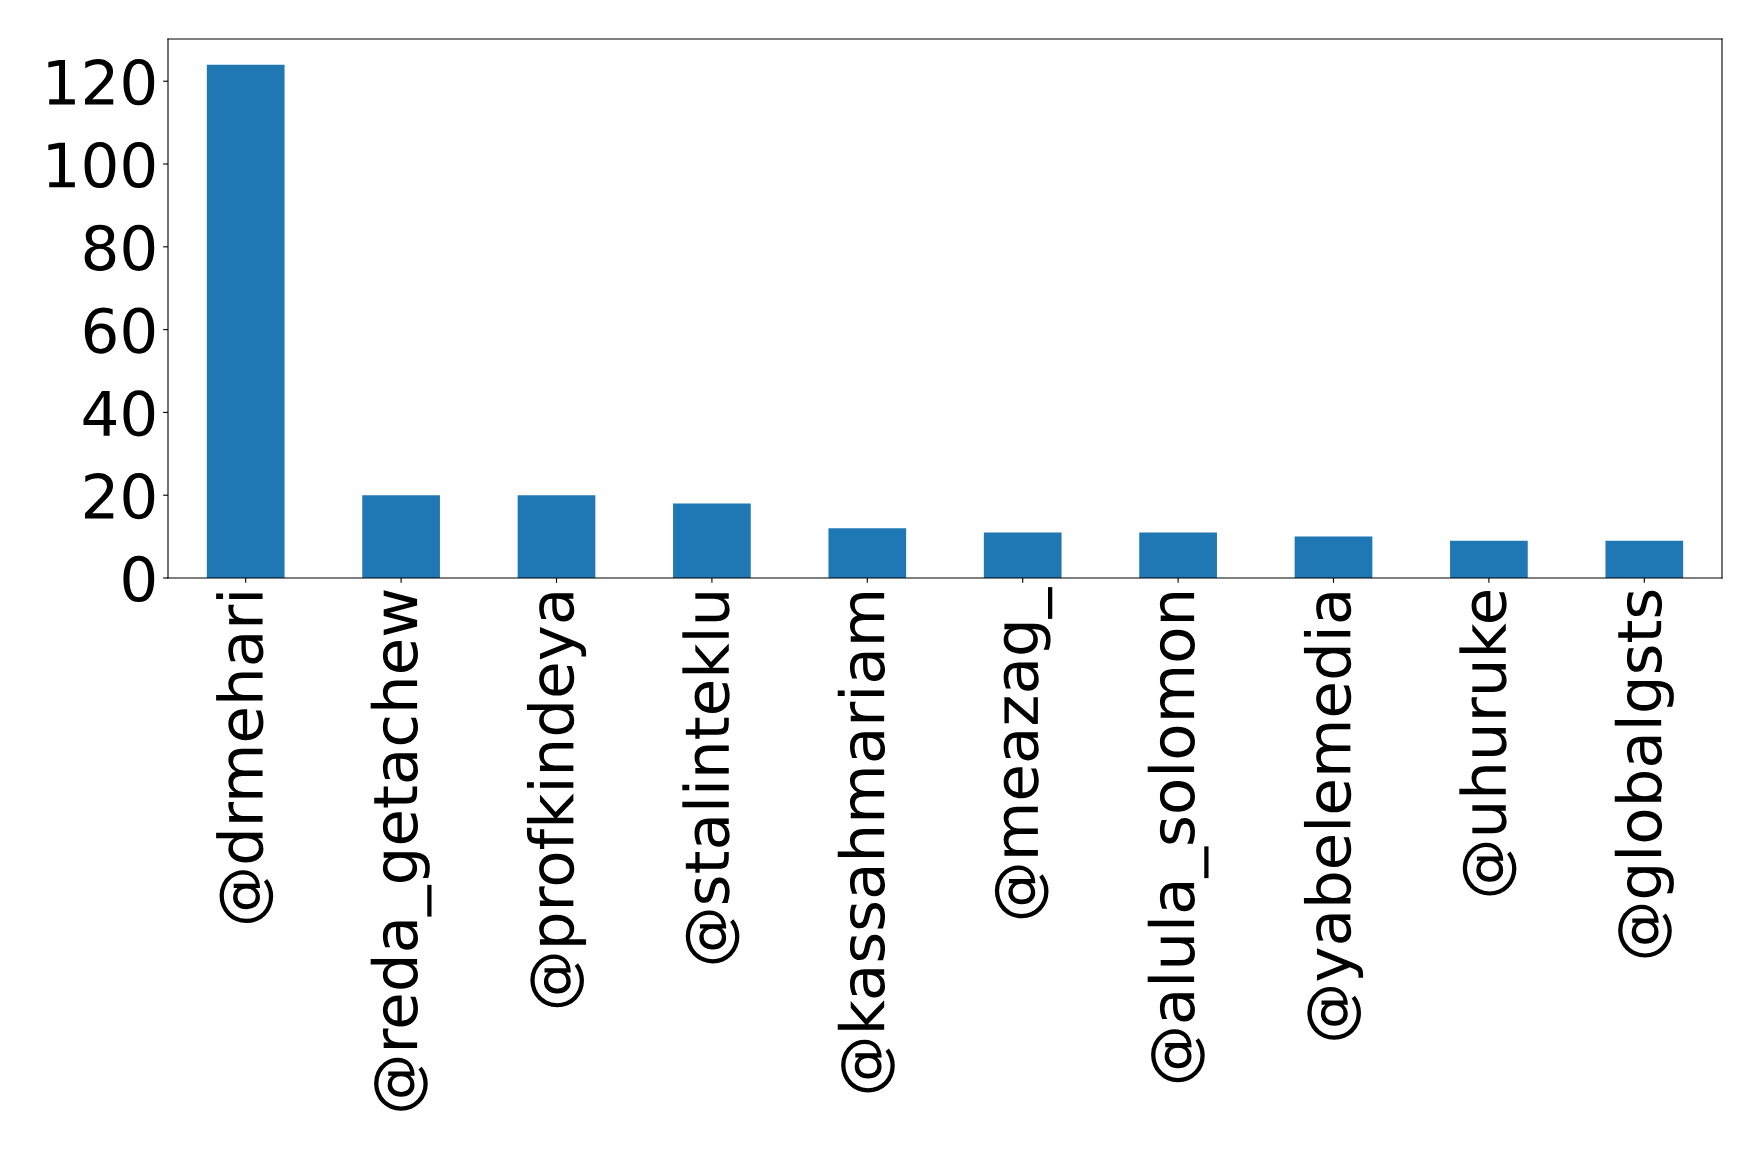  Describe the element at coordinates (119, 413) in the screenshot. I see `y-tick-label: 40` at that location.